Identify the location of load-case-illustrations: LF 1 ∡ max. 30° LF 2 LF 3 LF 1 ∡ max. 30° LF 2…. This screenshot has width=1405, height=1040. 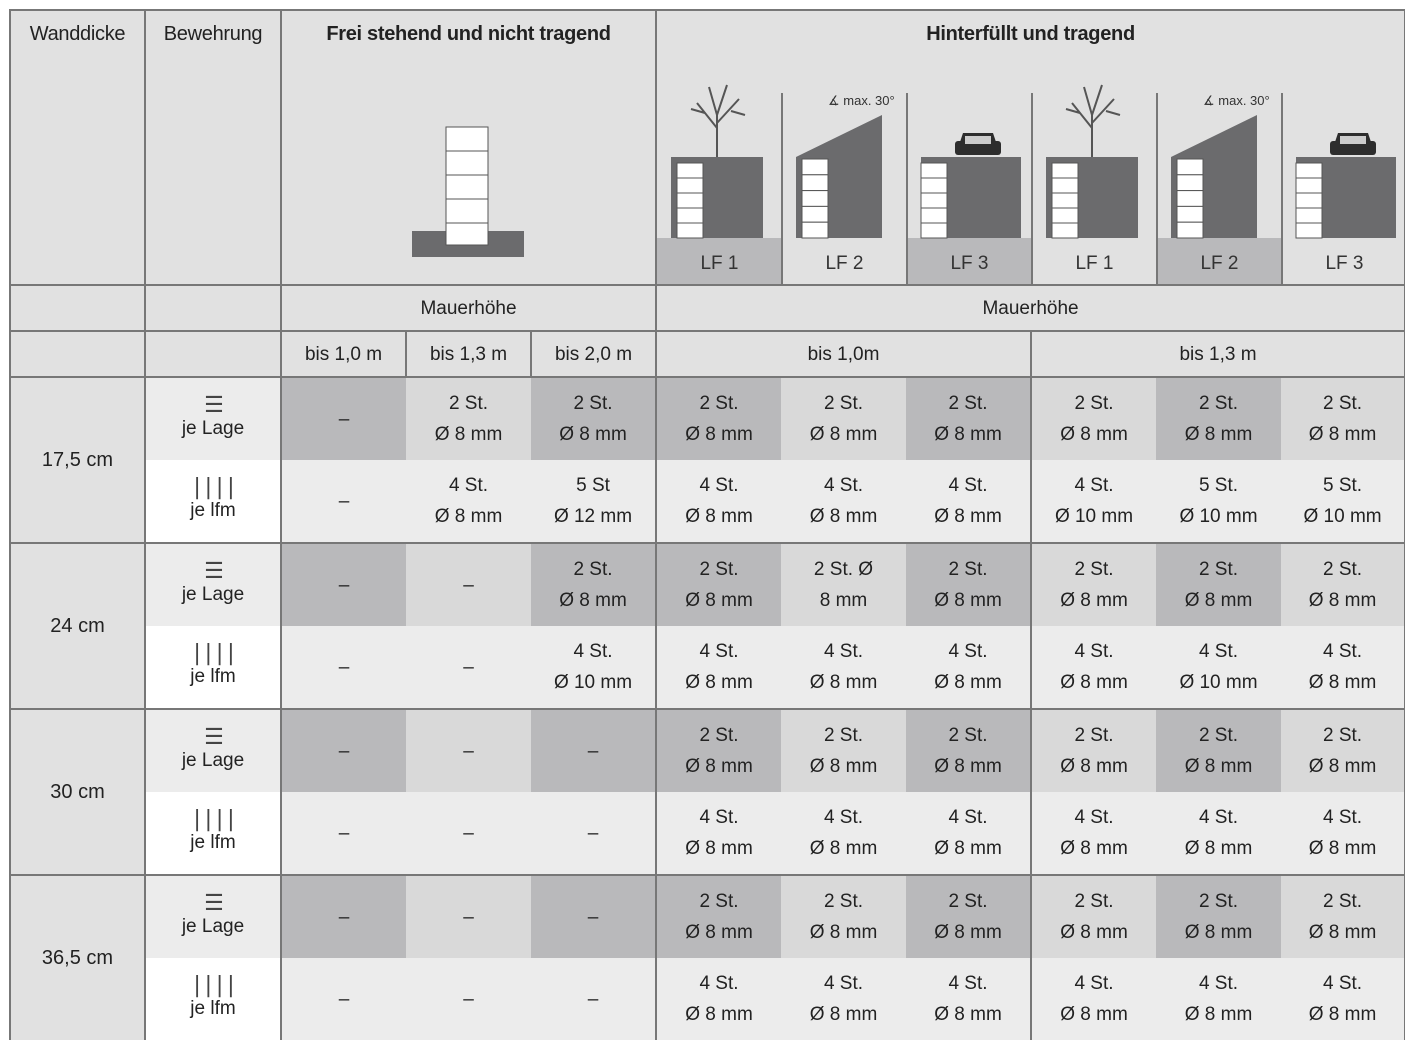
(1026, 184).